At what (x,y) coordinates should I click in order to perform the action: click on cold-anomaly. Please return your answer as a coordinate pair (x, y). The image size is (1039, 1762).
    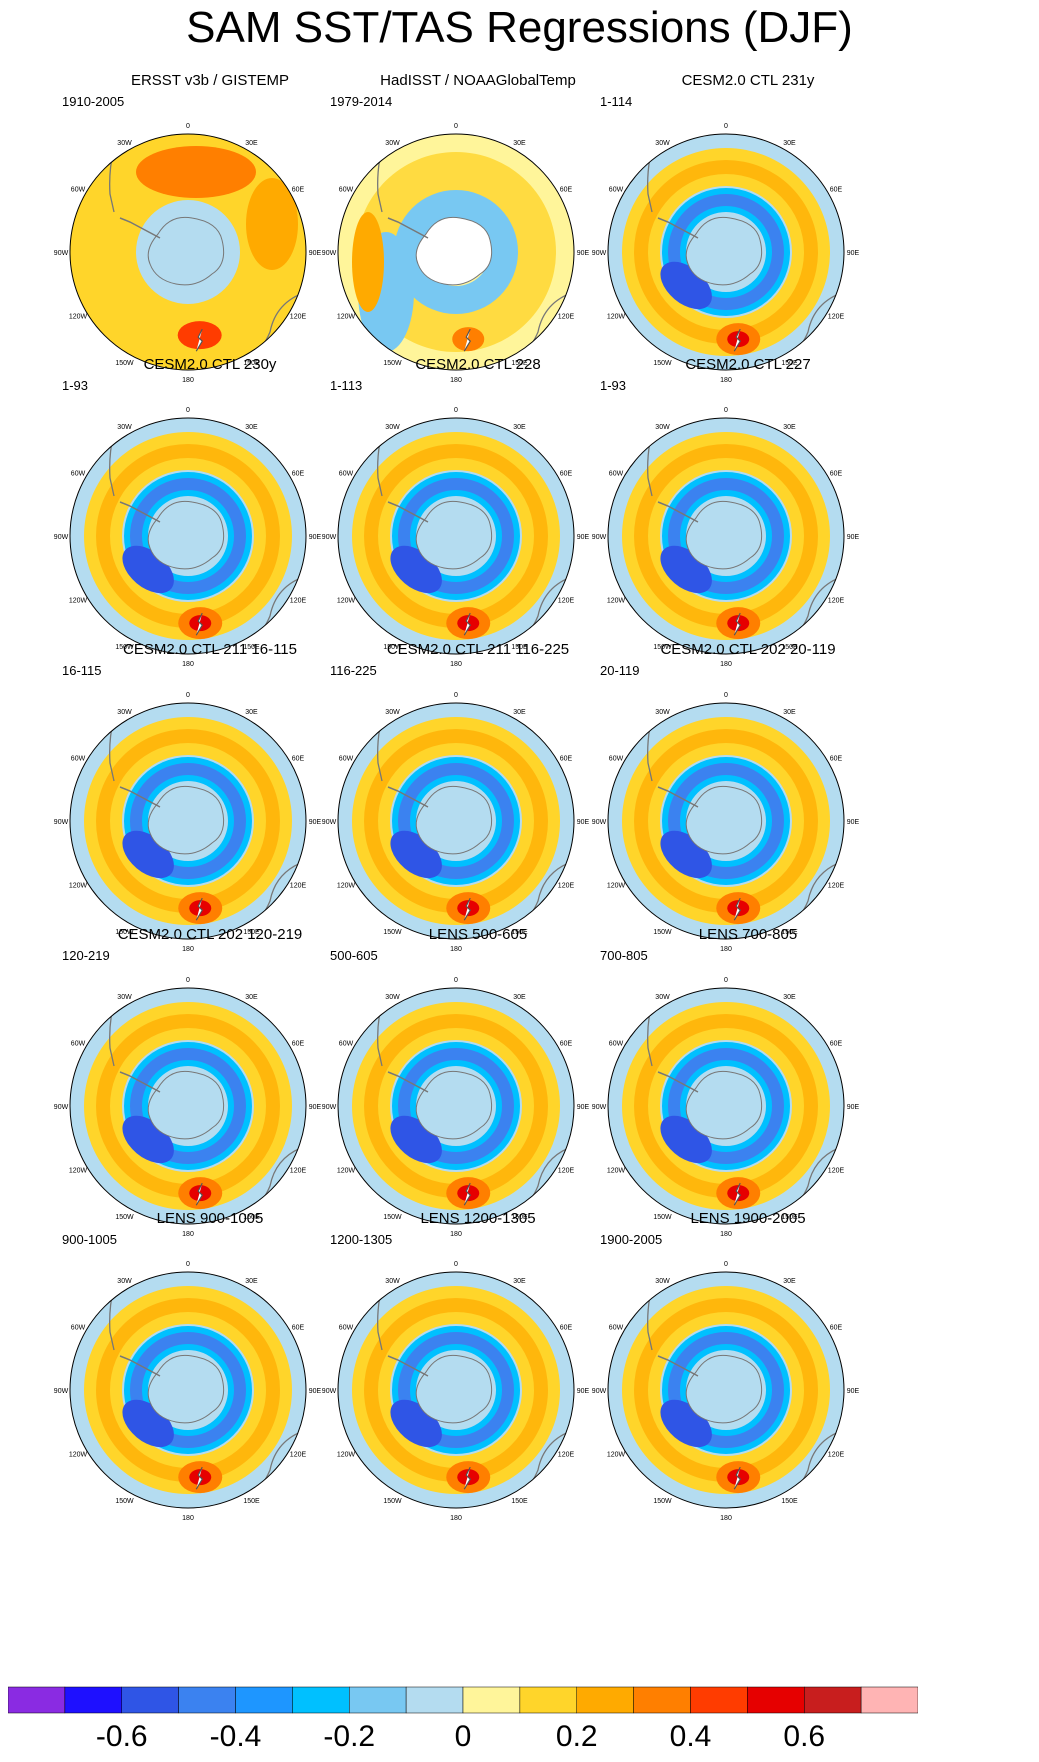
    Looking at the image, I should click on (456, 252).